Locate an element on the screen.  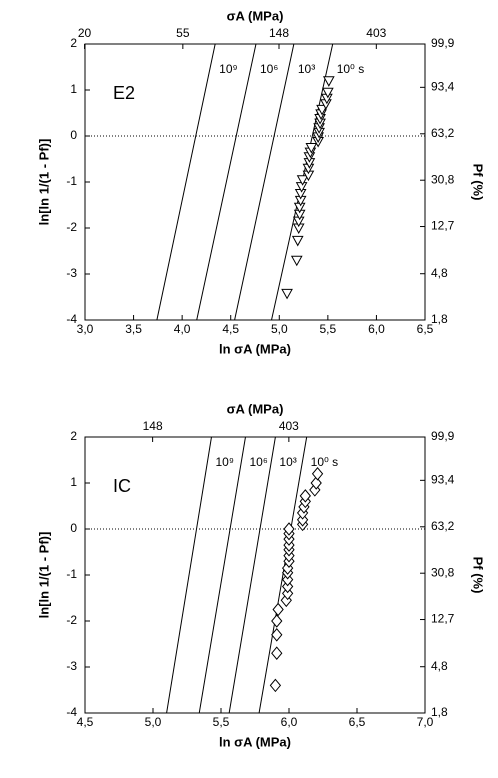
x-tick-label: 3,0 is located at coordinates (85, 329).